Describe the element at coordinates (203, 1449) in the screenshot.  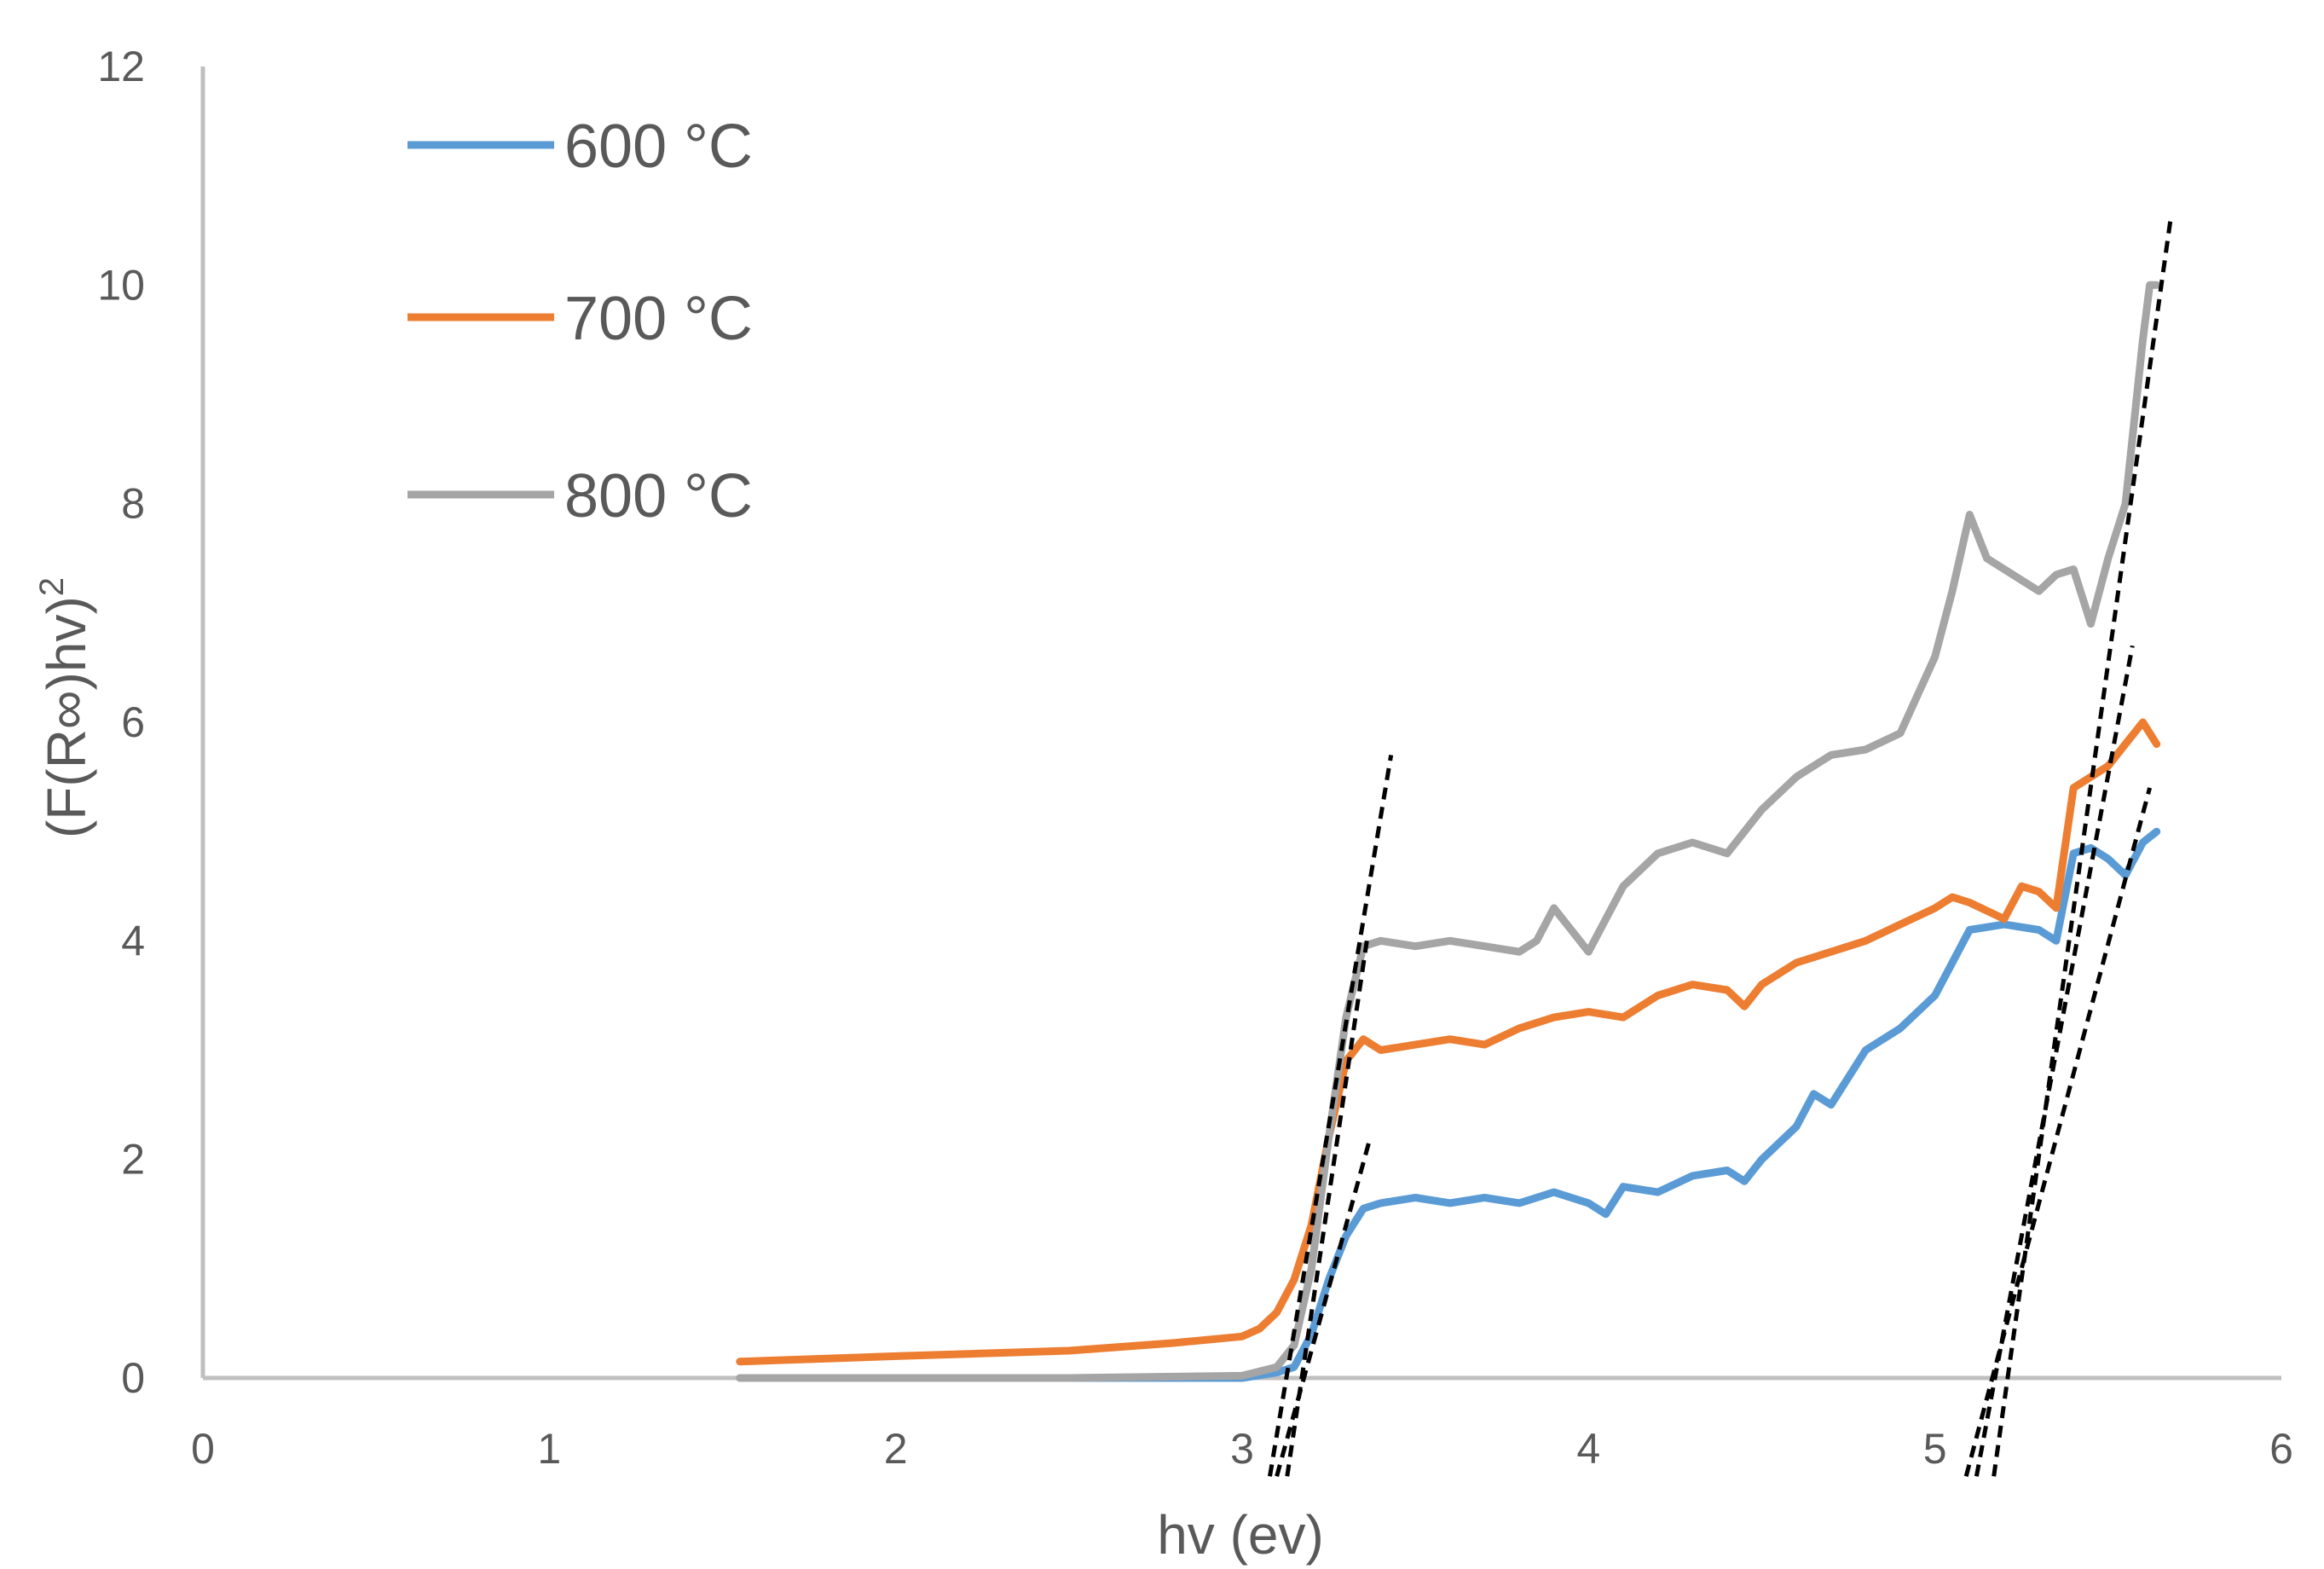
I see `x-tick-label: 0` at that location.